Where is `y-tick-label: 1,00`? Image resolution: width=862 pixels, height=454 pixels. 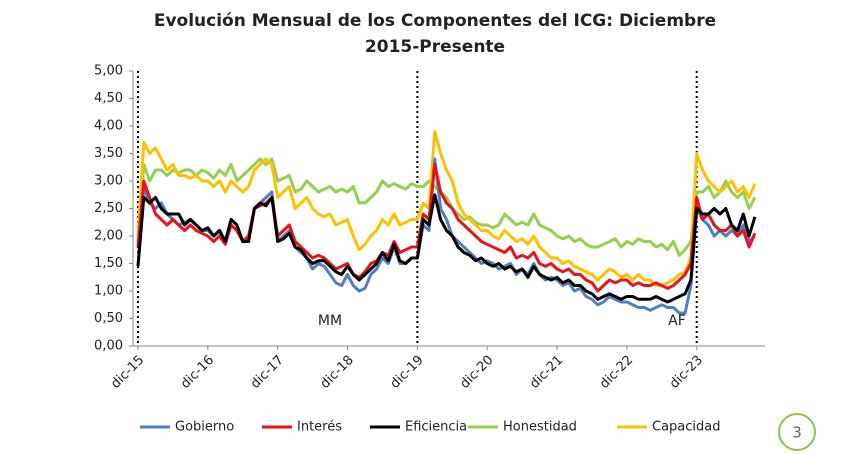 y-tick-label: 1,00 is located at coordinates (108, 291).